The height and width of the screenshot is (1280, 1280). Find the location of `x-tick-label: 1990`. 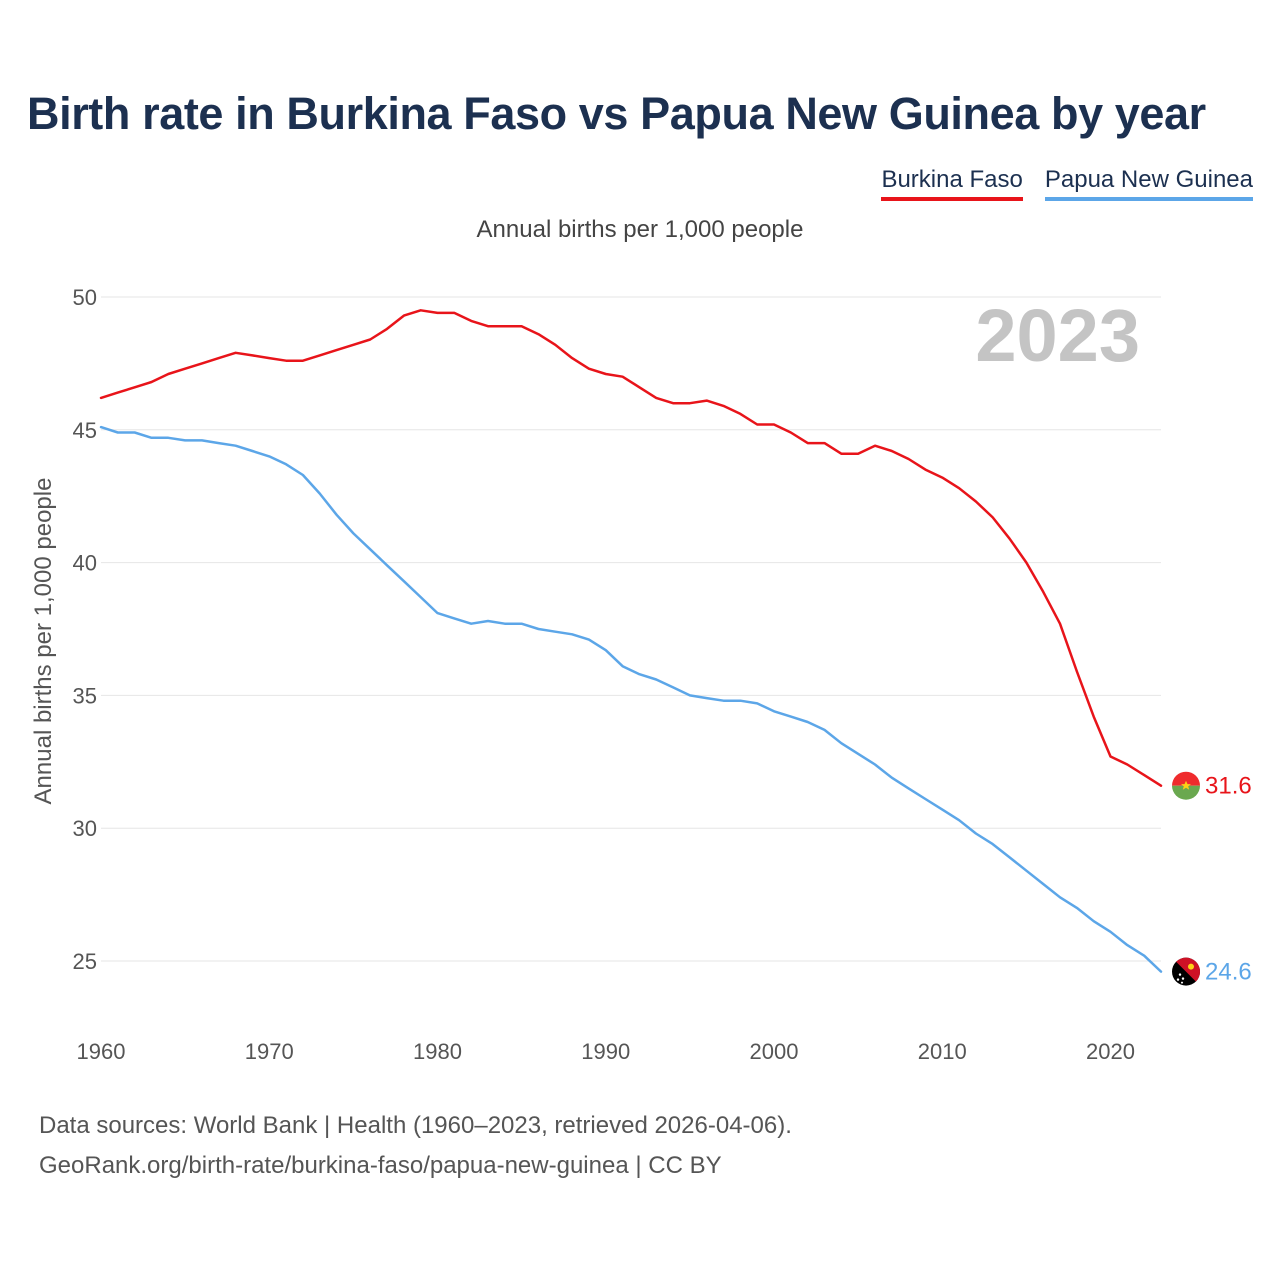

x-tick-label: 1990 is located at coordinates (605, 1051).